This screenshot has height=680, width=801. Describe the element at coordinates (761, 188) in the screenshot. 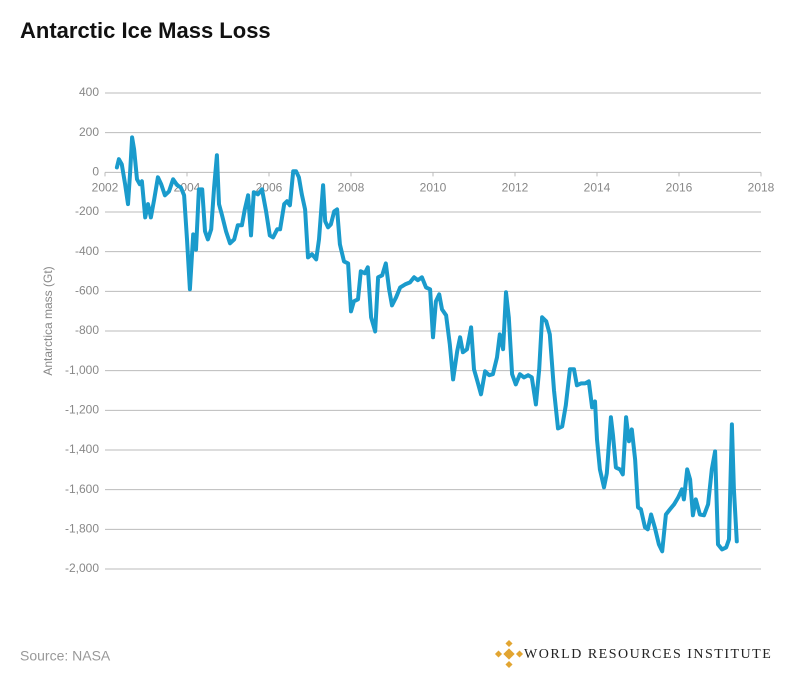

I see `x-tick-label: 2018` at that location.